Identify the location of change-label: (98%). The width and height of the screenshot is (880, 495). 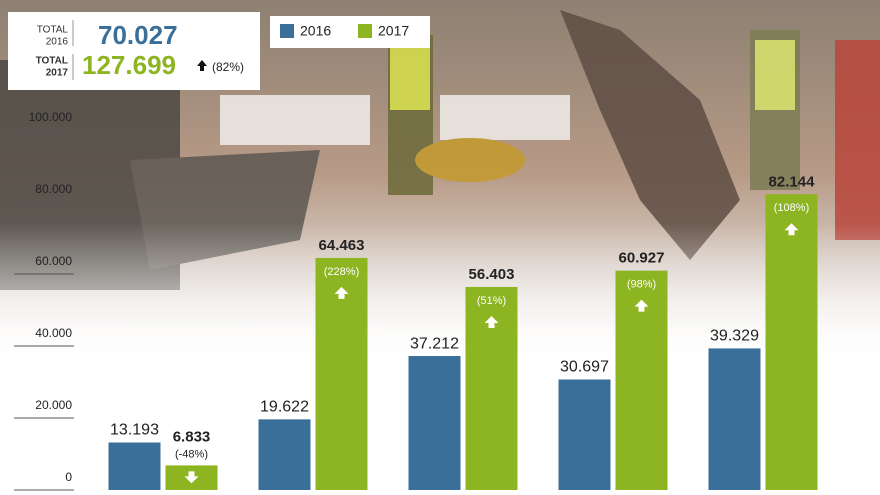
(641, 285).